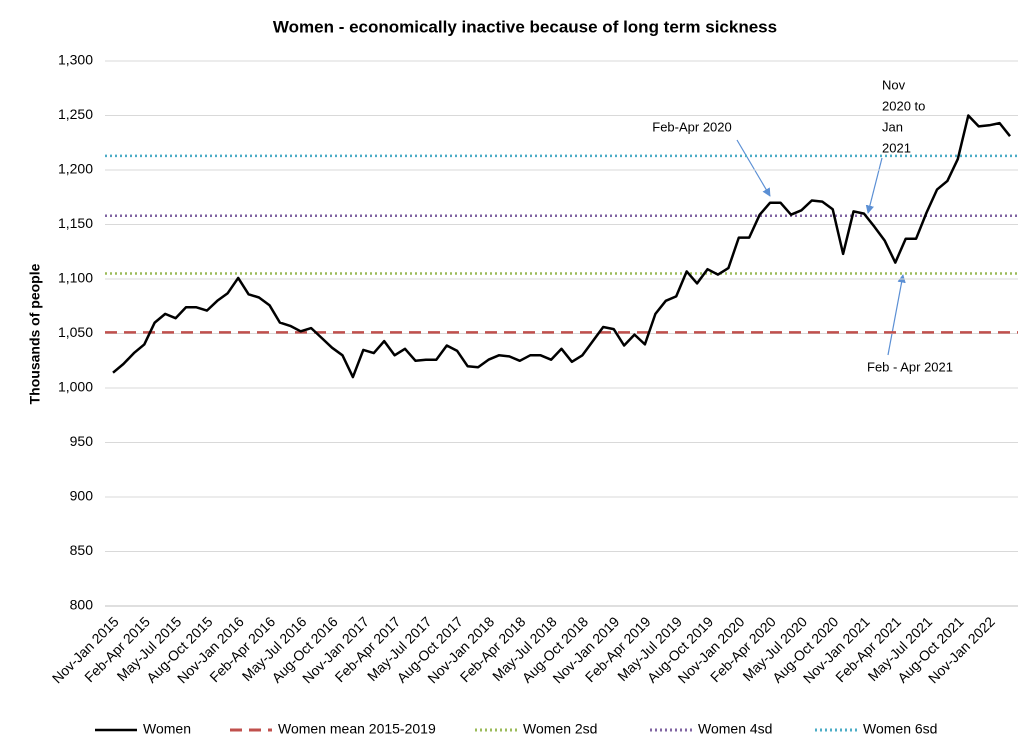  What do you see at coordinates (735, 729) in the screenshot?
I see `legend-label: Women 4sd` at bounding box center [735, 729].